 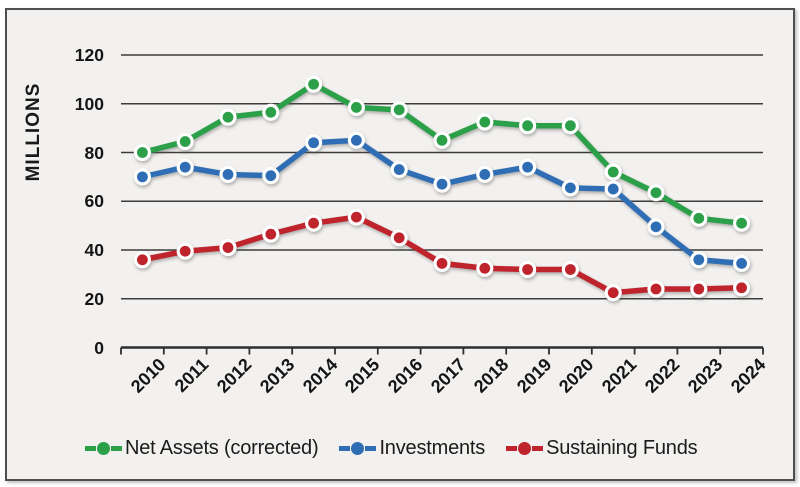 I want to click on legend-item-net-assets: Net Assets (corrected), so click(x=201, y=448).